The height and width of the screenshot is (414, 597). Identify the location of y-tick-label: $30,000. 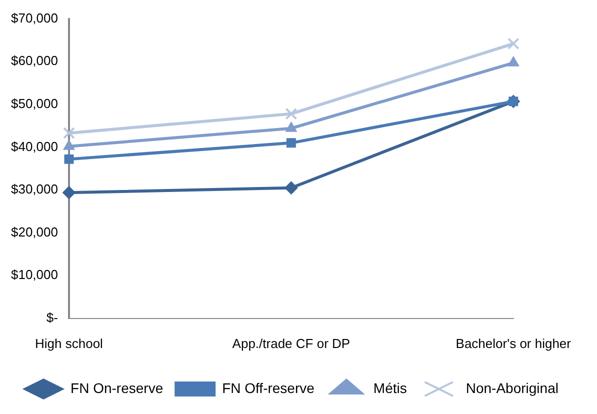
(34, 189).